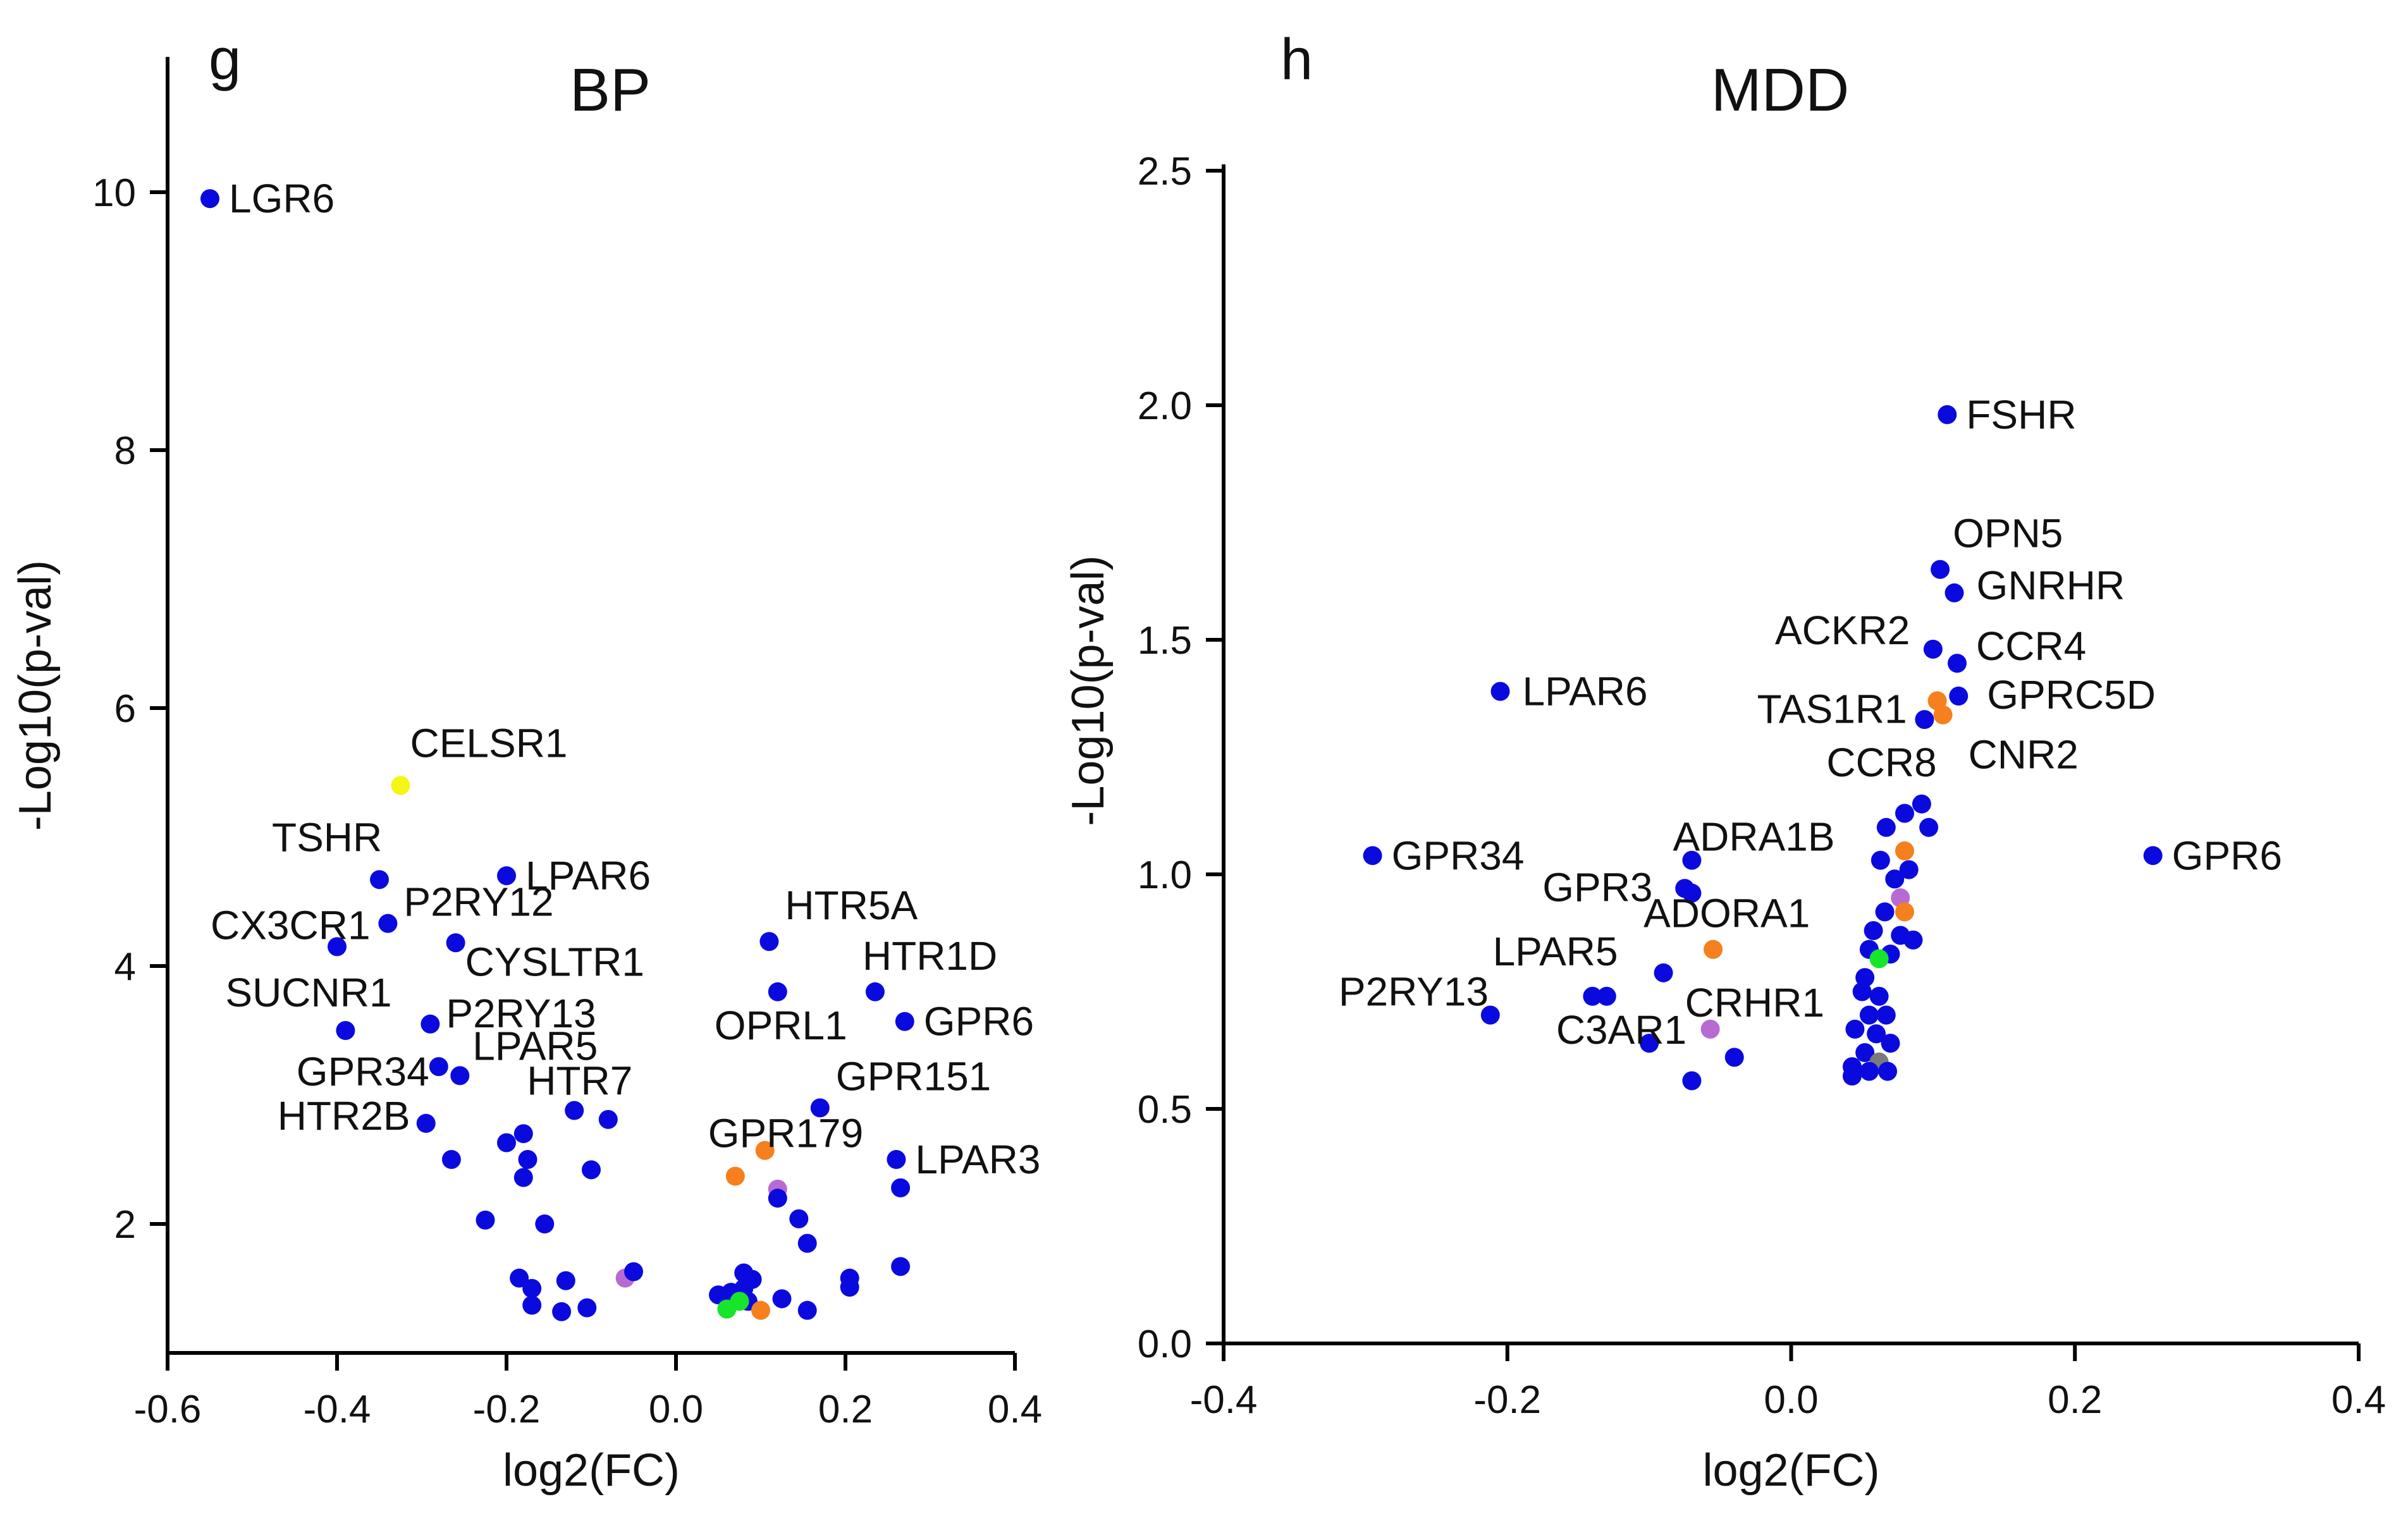 This screenshot has height=1535, width=2408. Describe the element at coordinates (1165, 1344) in the screenshot. I see `y-tick-label: 0.0` at that location.